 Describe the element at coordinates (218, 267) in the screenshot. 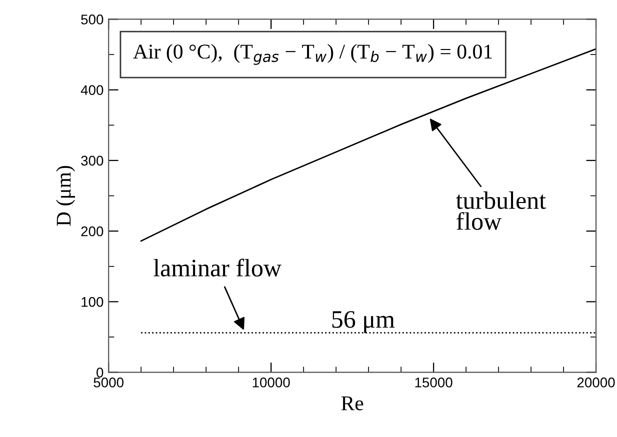

I see `annotation: laminar flow` at that location.